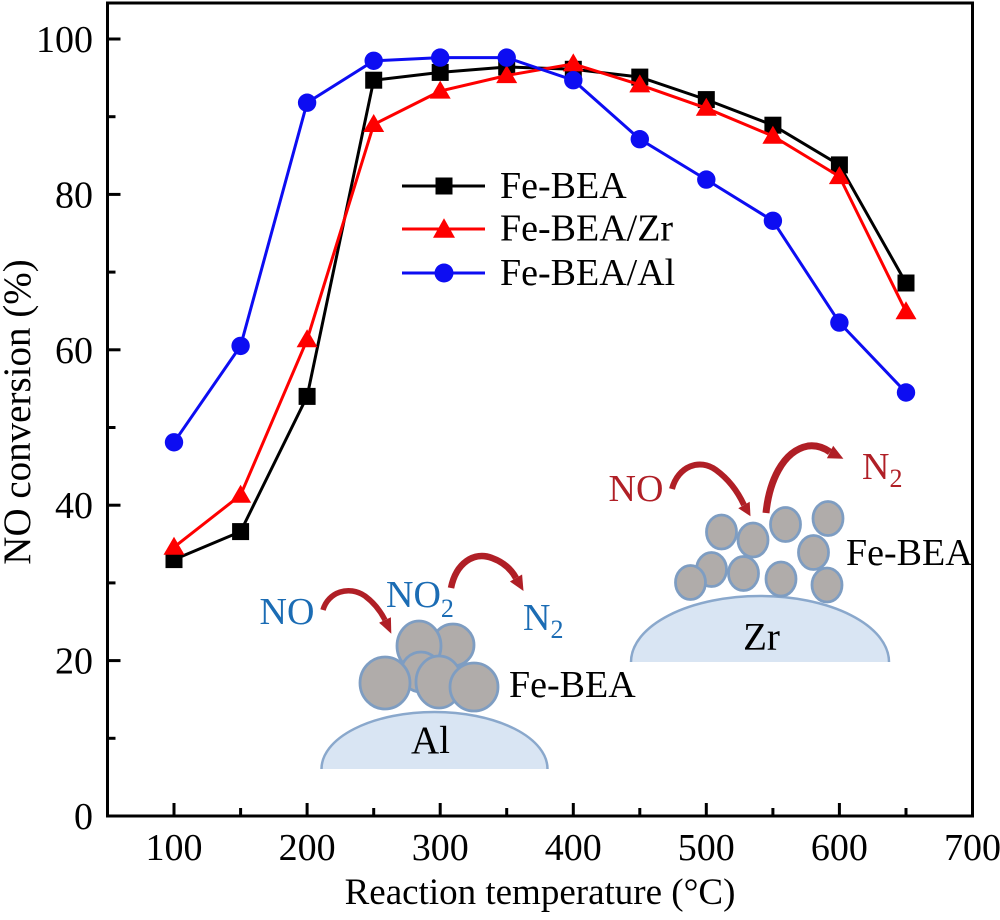 The height and width of the screenshot is (920, 1000). Describe the element at coordinates (307, 848) in the screenshot. I see `svg-text: 200` at that location.